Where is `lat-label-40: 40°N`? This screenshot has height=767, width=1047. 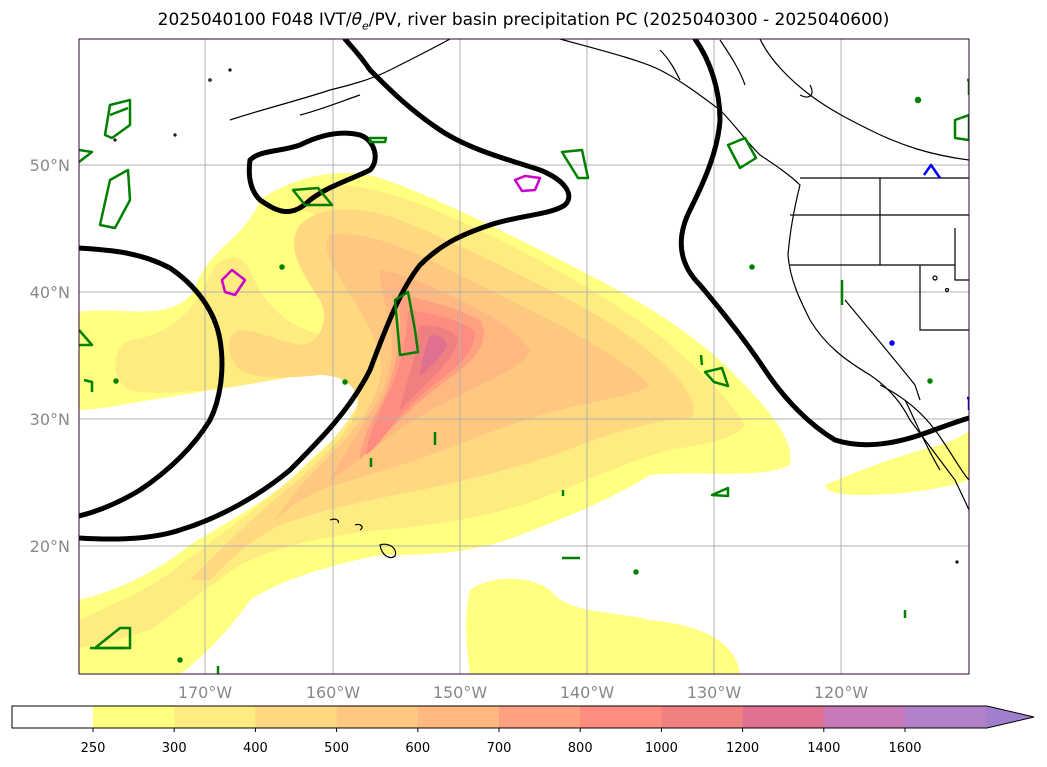
lat-label-40: 40°N is located at coordinates (50, 292).